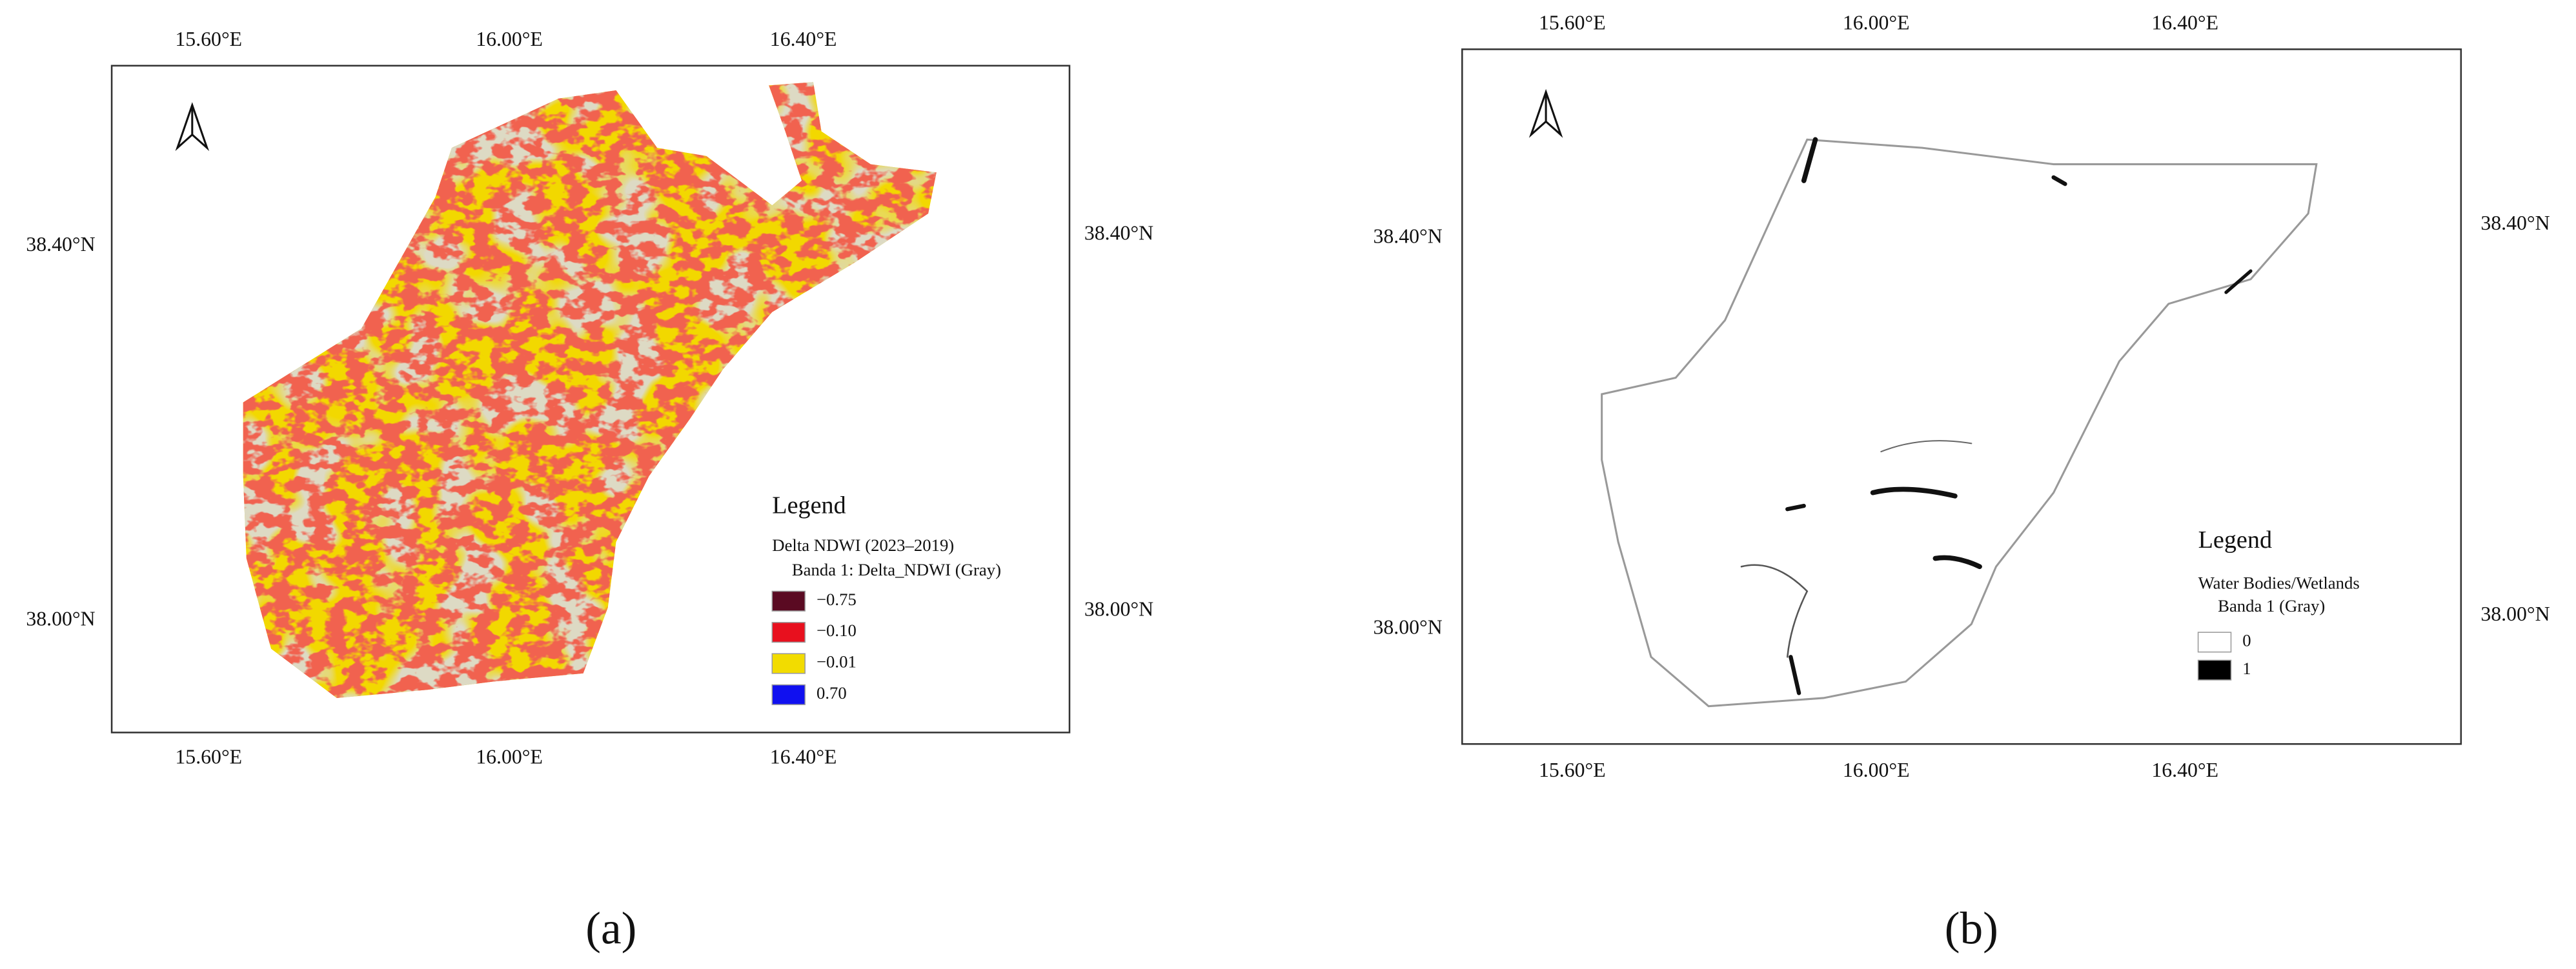 This screenshot has width=2576, height=969. What do you see at coordinates (863, 545) in the screenshot?
I see `legend-layer: Delta NDWI (2023–2019)` at bounding box center [863, 545].